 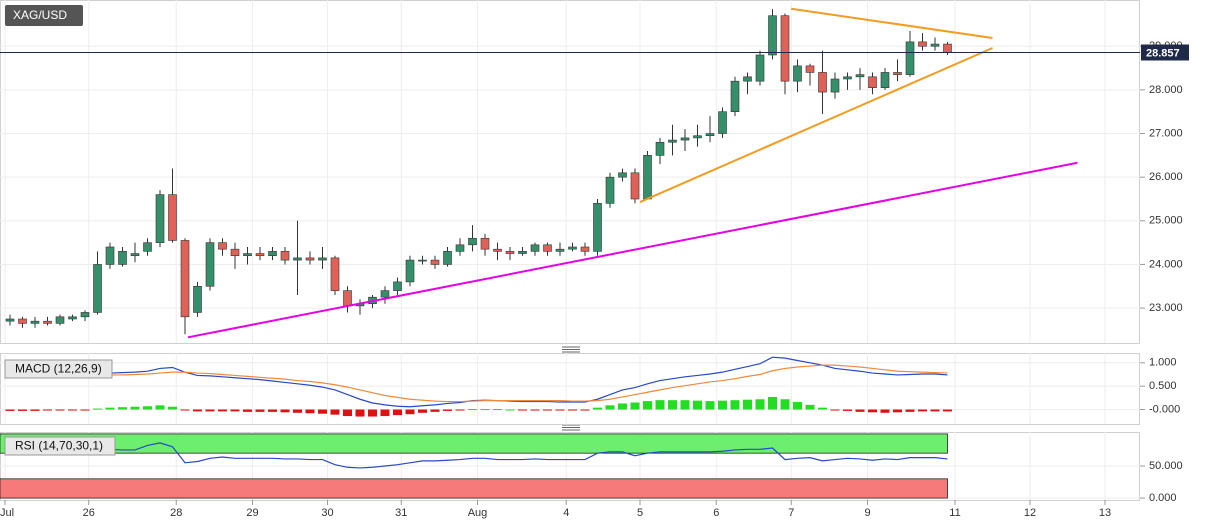 I want to click on y-tick-label: 24.000, so click(x=1166, y=264).